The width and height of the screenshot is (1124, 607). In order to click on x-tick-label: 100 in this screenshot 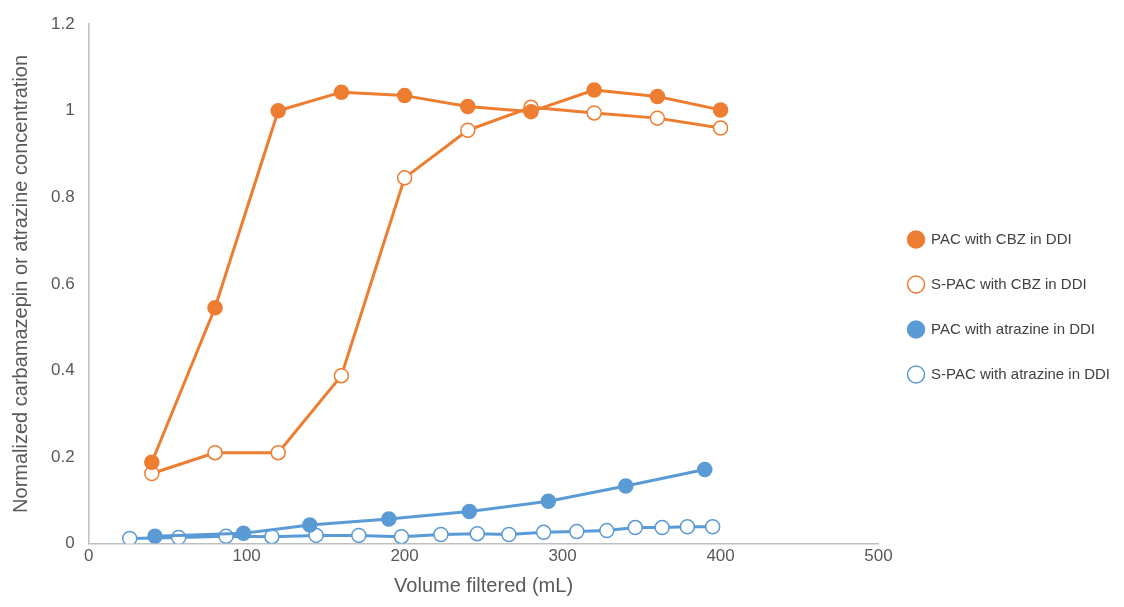, I will do `click(246, 556)`.